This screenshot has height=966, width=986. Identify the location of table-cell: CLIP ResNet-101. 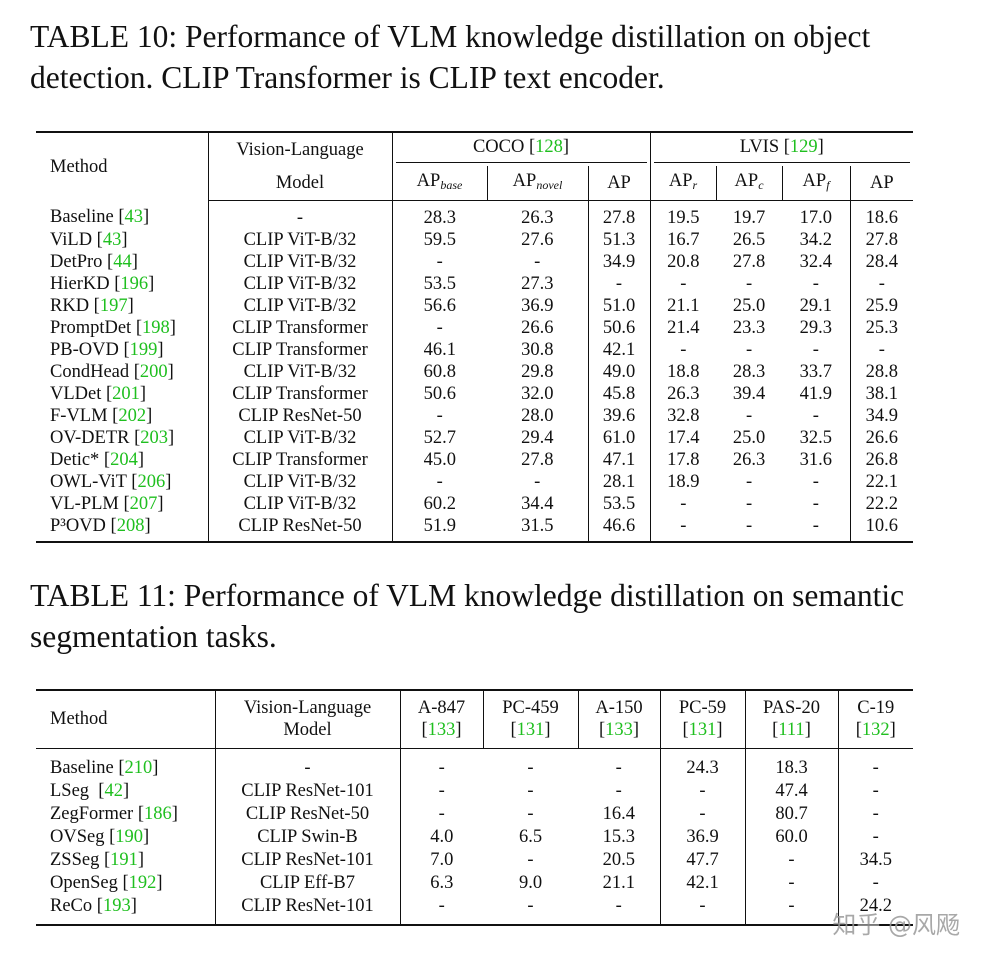
(307, 860).